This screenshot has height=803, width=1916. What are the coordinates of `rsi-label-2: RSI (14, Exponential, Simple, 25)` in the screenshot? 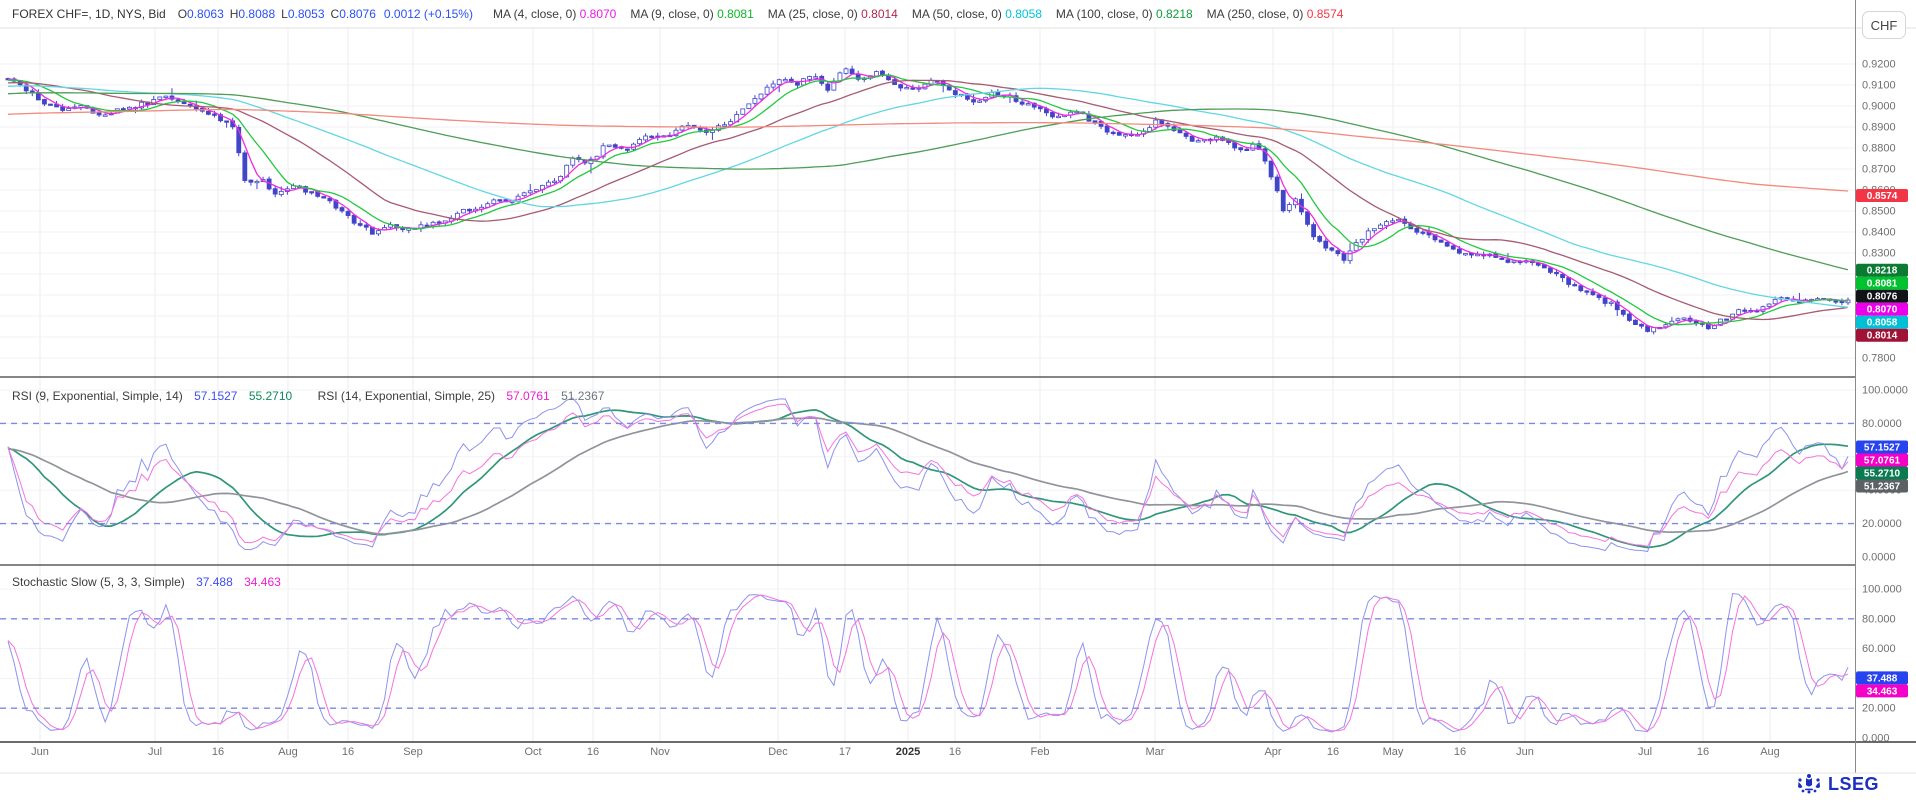 It's located at (406, 396).